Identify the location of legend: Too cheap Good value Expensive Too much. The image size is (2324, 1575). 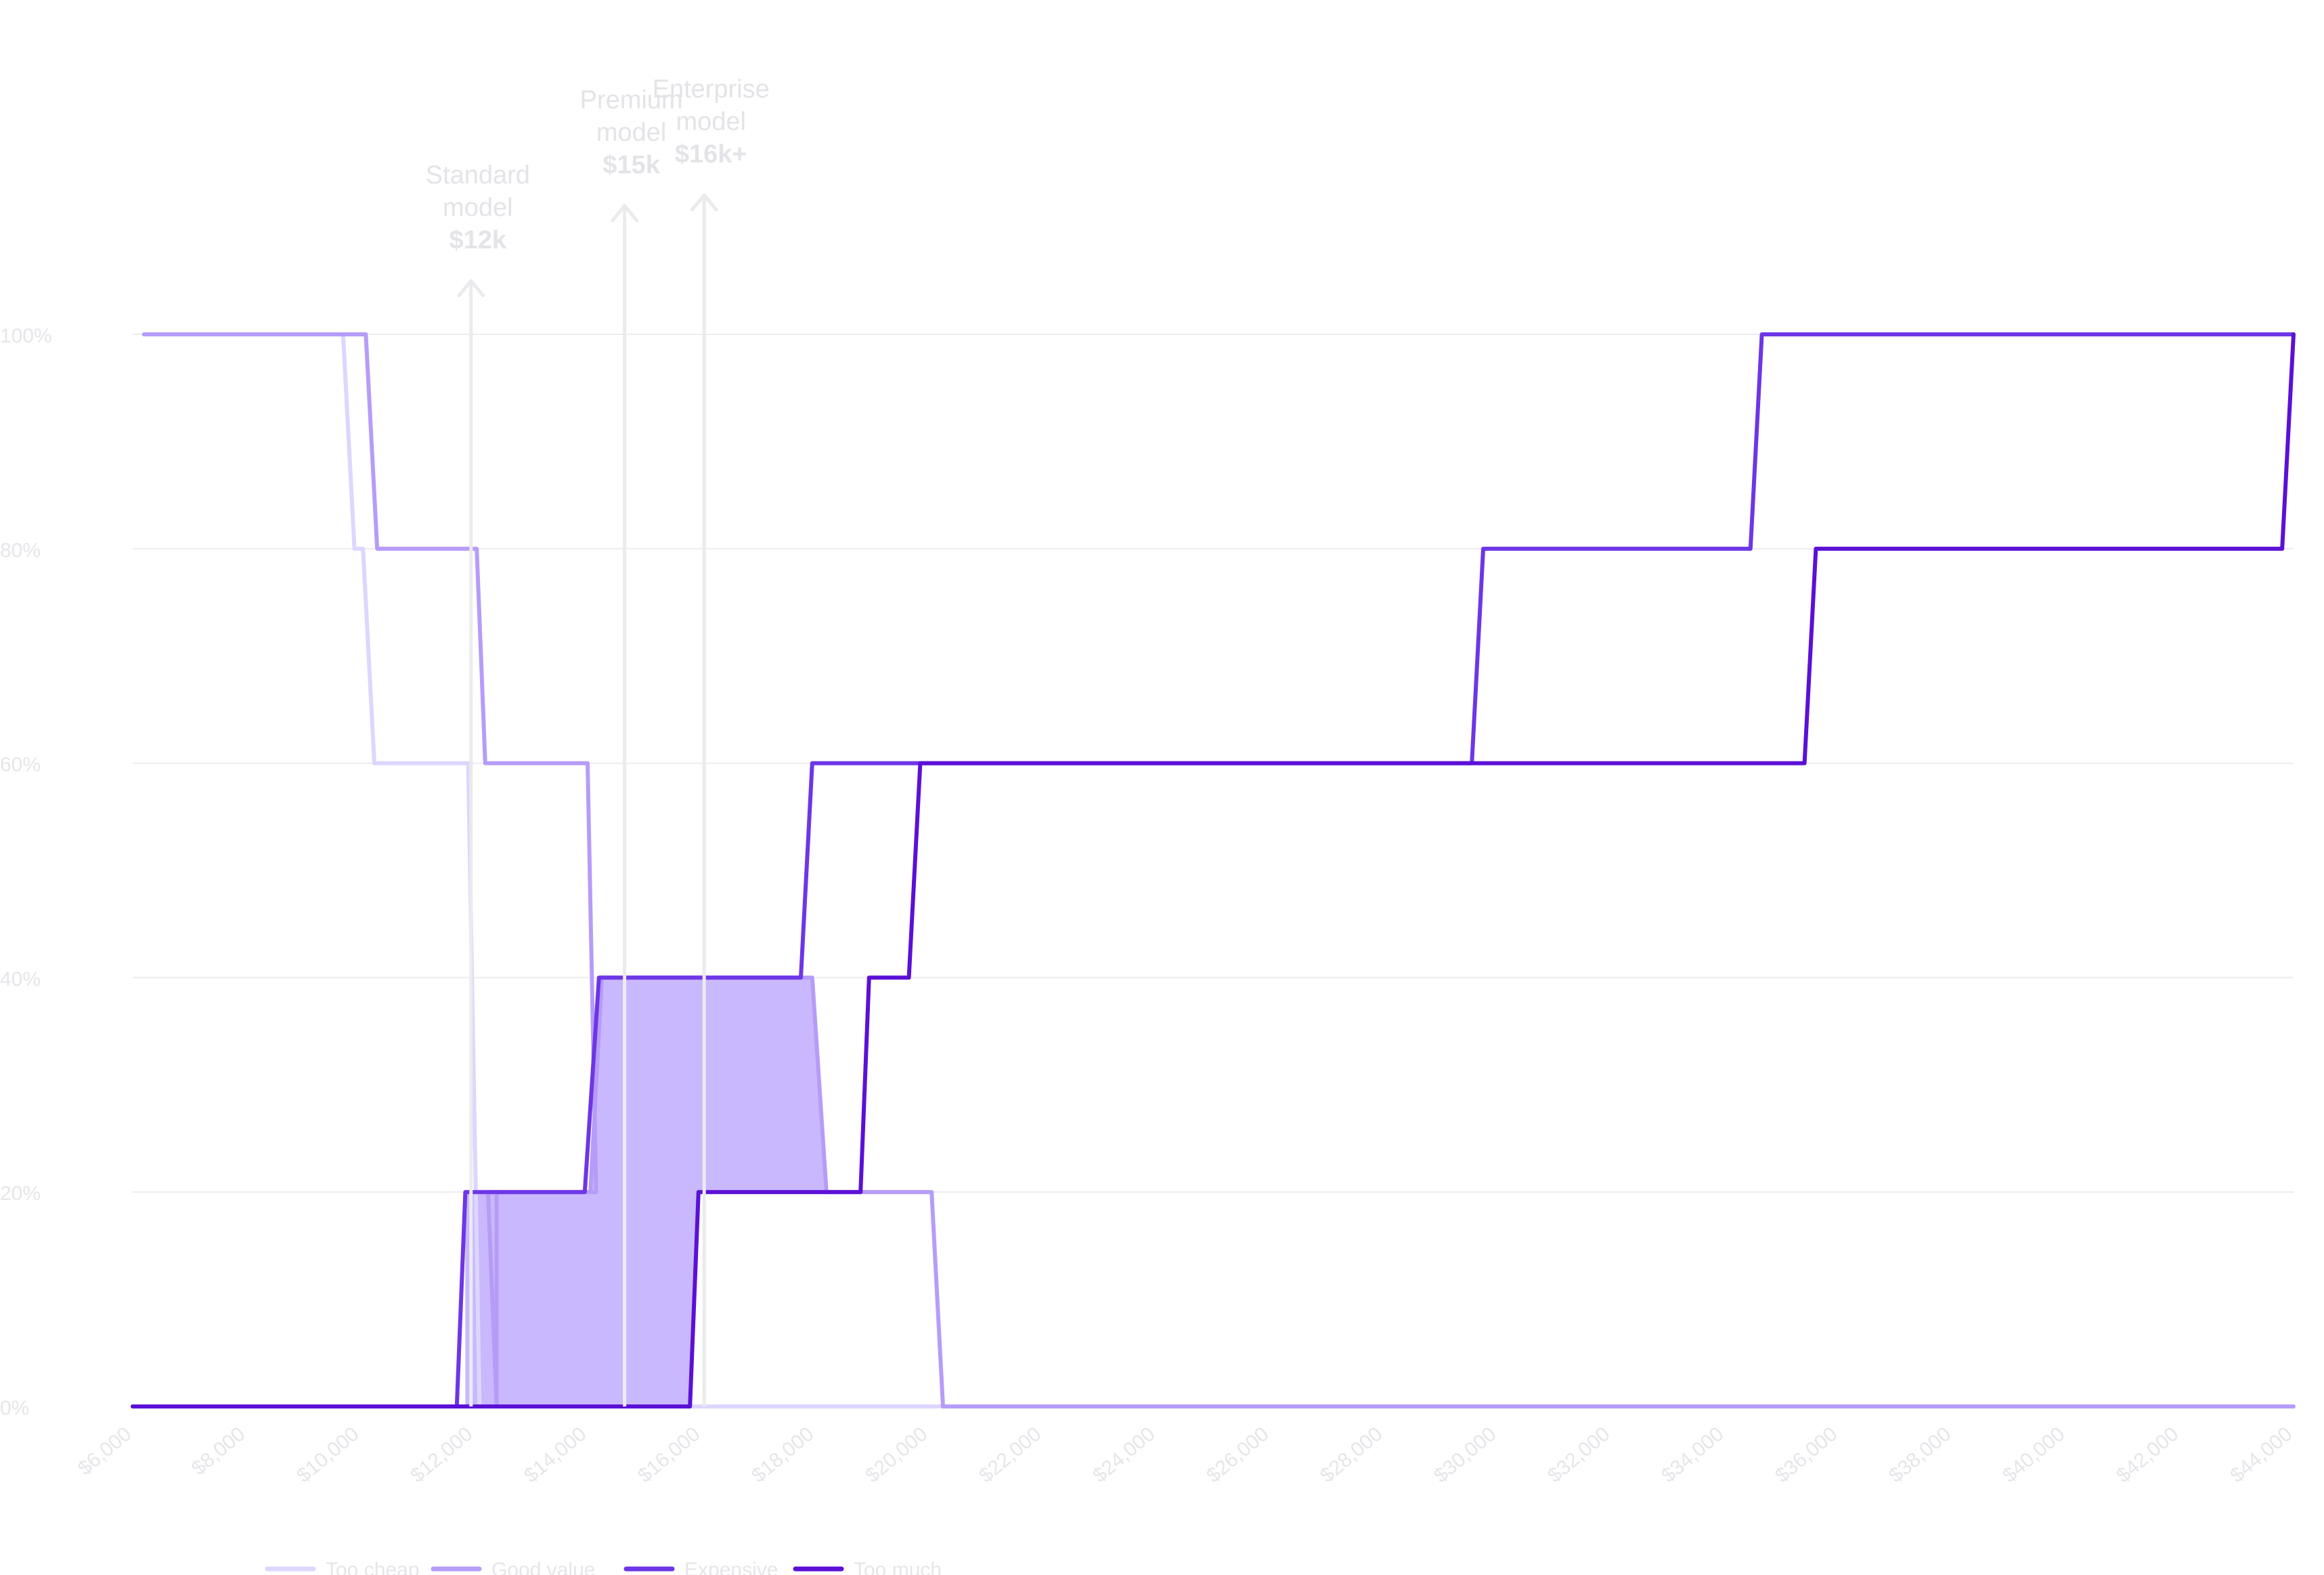
(603, 1567).